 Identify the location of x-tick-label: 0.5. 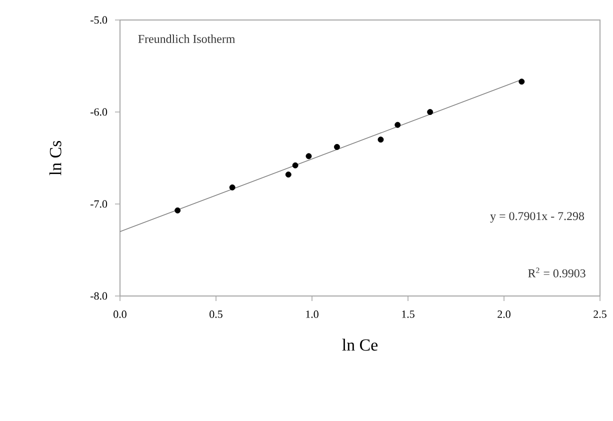
(216, 314).